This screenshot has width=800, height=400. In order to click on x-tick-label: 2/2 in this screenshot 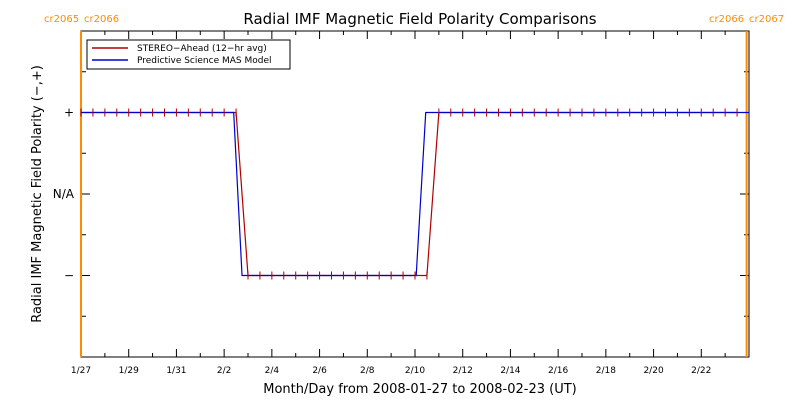, I will do `click(224, 371)`.